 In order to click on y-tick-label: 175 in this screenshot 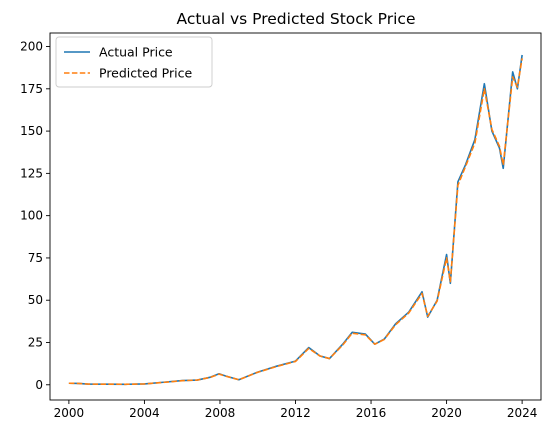, I will do `click(31, 89)`.